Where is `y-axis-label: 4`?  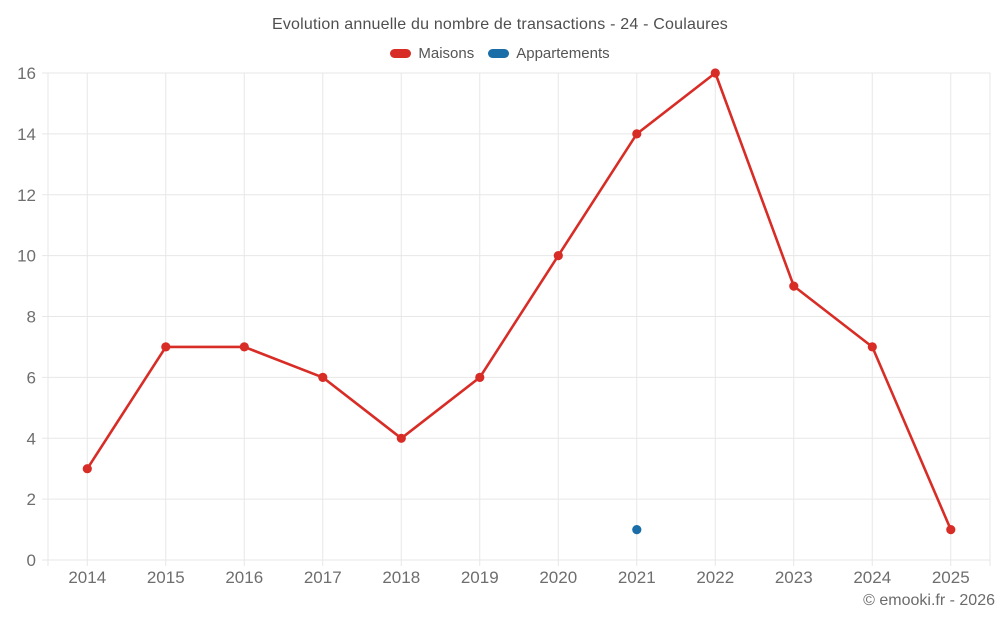
y-axis-label: 4 is located at coordinates (31, 438).